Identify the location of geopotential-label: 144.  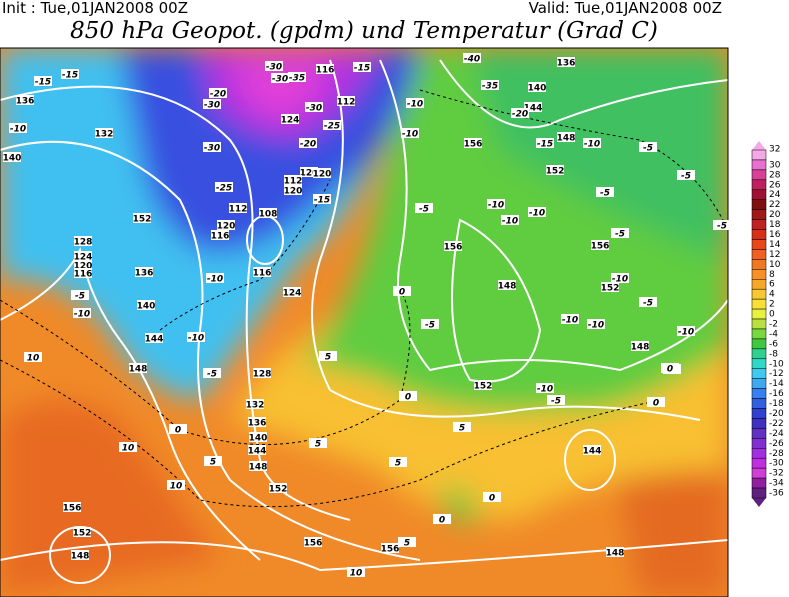
(154, 340).